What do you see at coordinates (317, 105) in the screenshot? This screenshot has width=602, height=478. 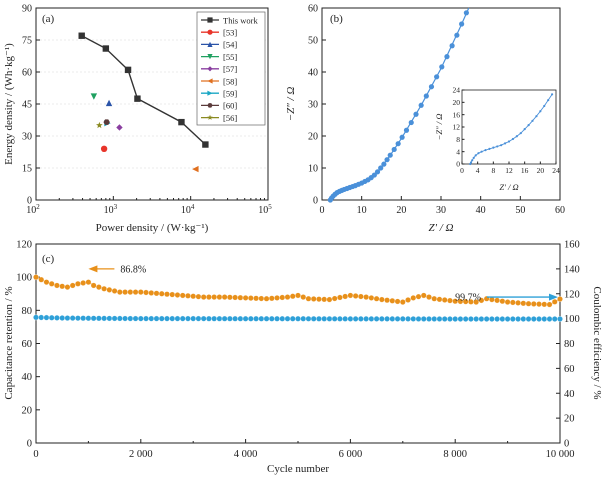 I see `panel-b-y-ticks: 0 10 20 30 40 50 60` at bounding box center [317, 105].